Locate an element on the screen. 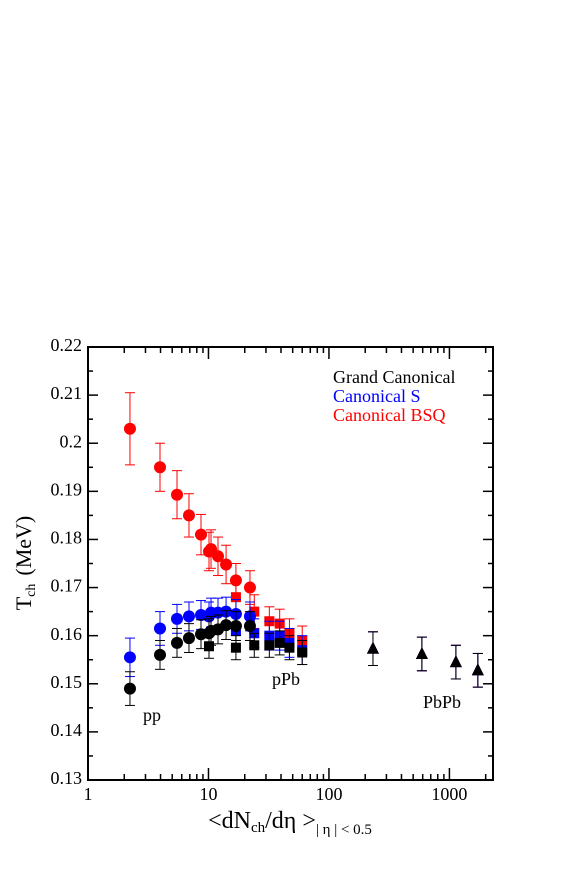  y-tick-label: 0.21 is located at coordinates (67, 393).